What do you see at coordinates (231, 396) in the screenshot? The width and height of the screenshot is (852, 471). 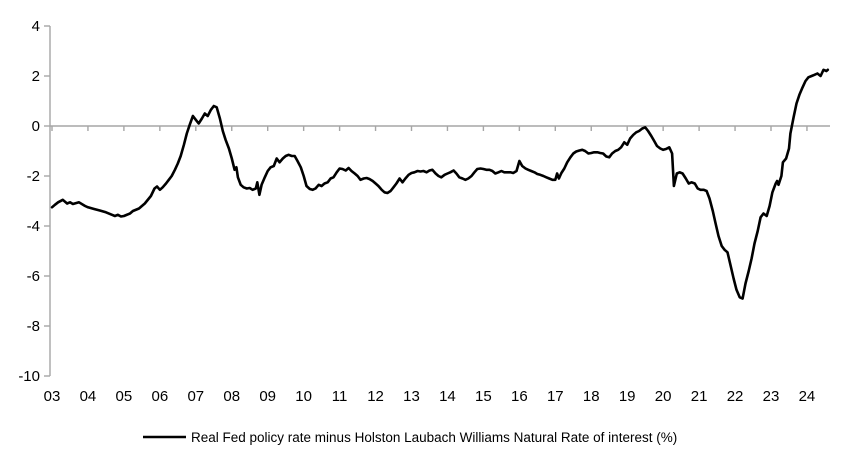 I see `x-tick-label: 08` at bounding box center [231, 396].